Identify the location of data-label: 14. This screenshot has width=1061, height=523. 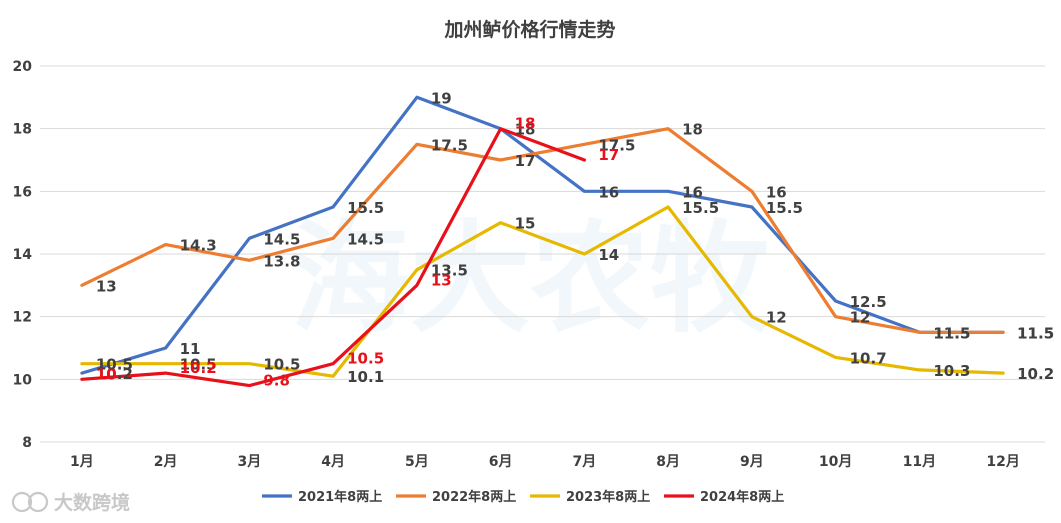
(608, 255).